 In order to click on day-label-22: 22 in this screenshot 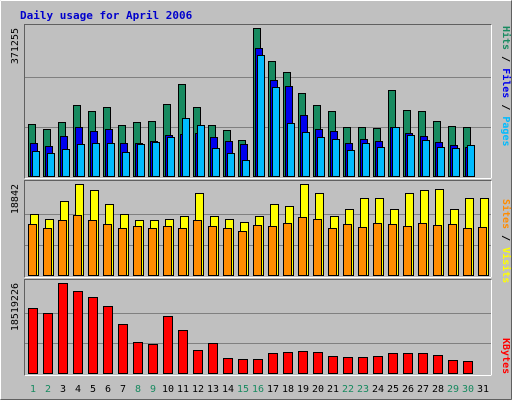, I will do `click(348, 389)`.